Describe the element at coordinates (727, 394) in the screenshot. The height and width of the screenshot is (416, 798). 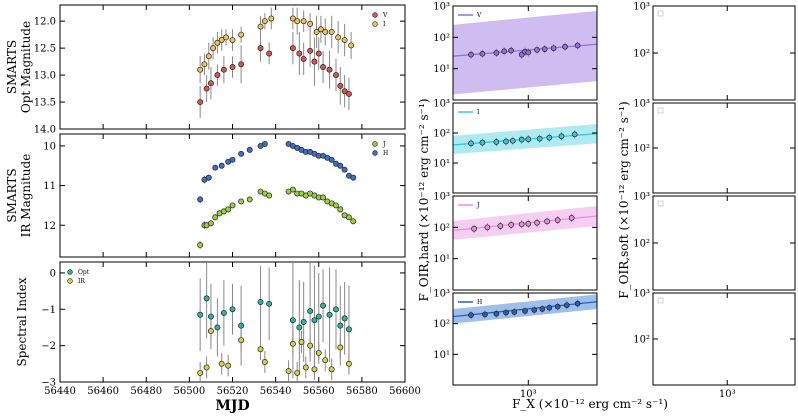
I see `xtick-label: 10³` at that location.